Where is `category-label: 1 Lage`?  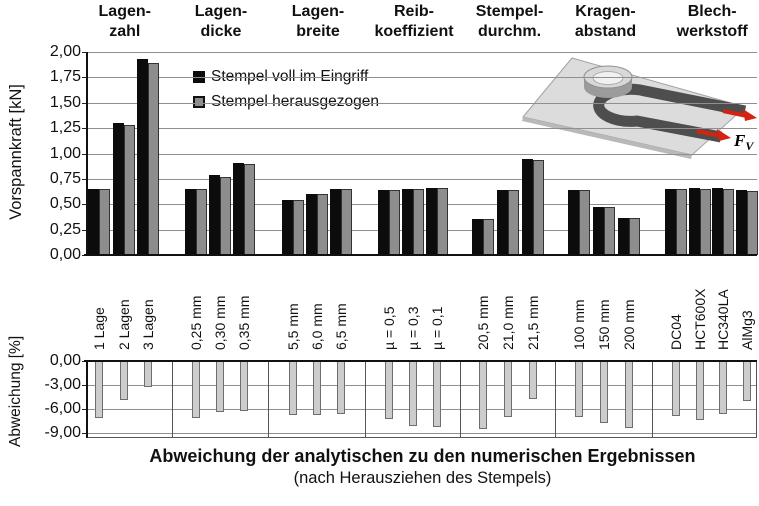 category-label: 1 Lage is located at coordinates (99, 328).